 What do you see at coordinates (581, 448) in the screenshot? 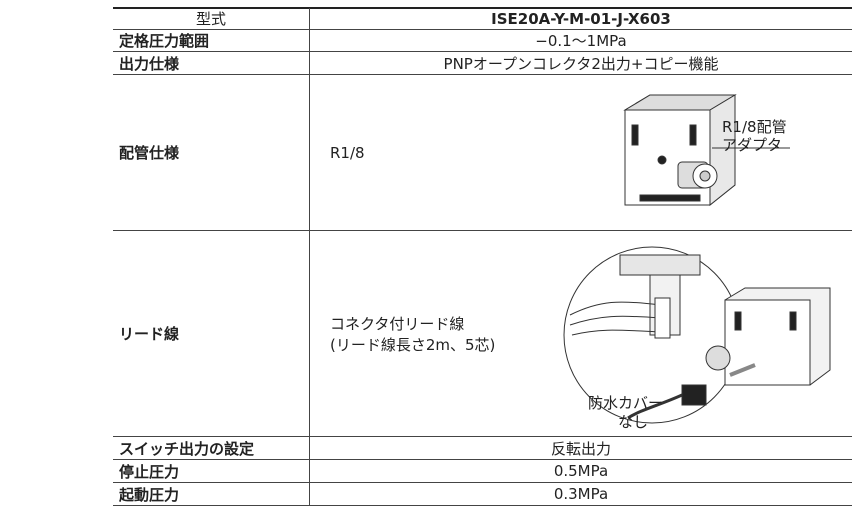
I see `row-value: 反転出力` at bounding box center [581, 448].